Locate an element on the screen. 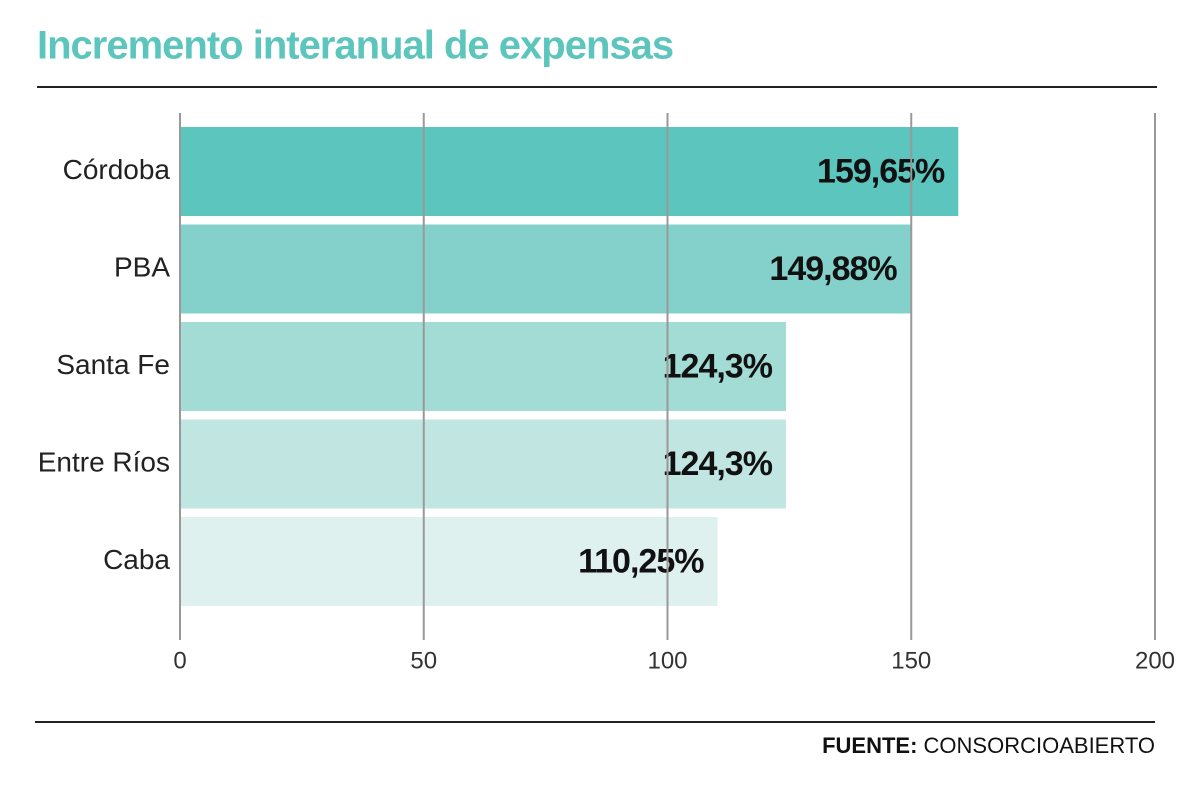 The image size is (1200, 800). category-label: Entre Ríos is located at coordinates (104, 461).